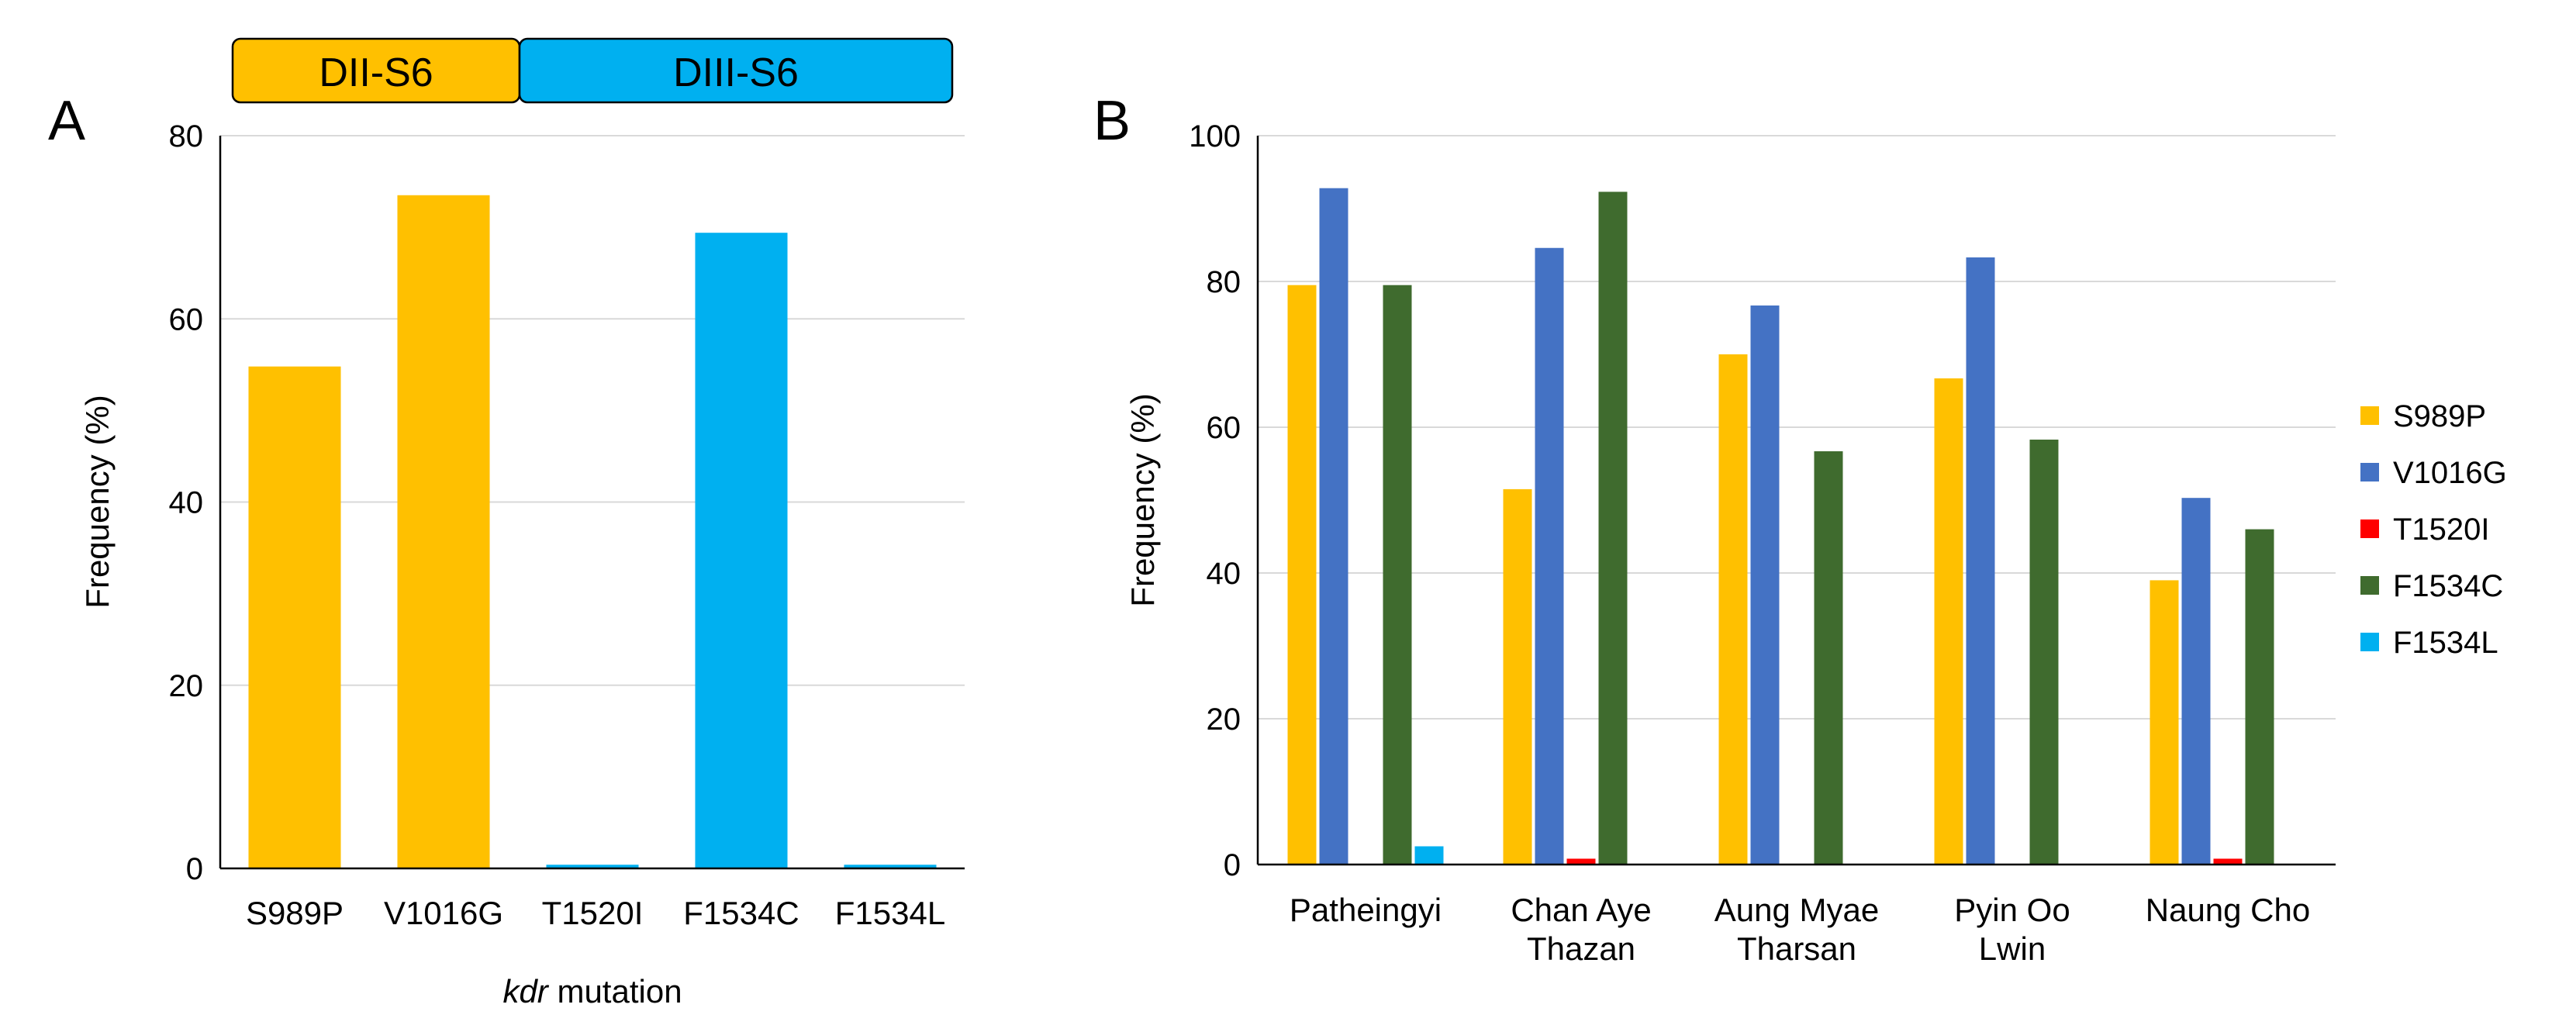  I want to click on domain-label-diii-s6: DIII-S6, so click(736, 72).